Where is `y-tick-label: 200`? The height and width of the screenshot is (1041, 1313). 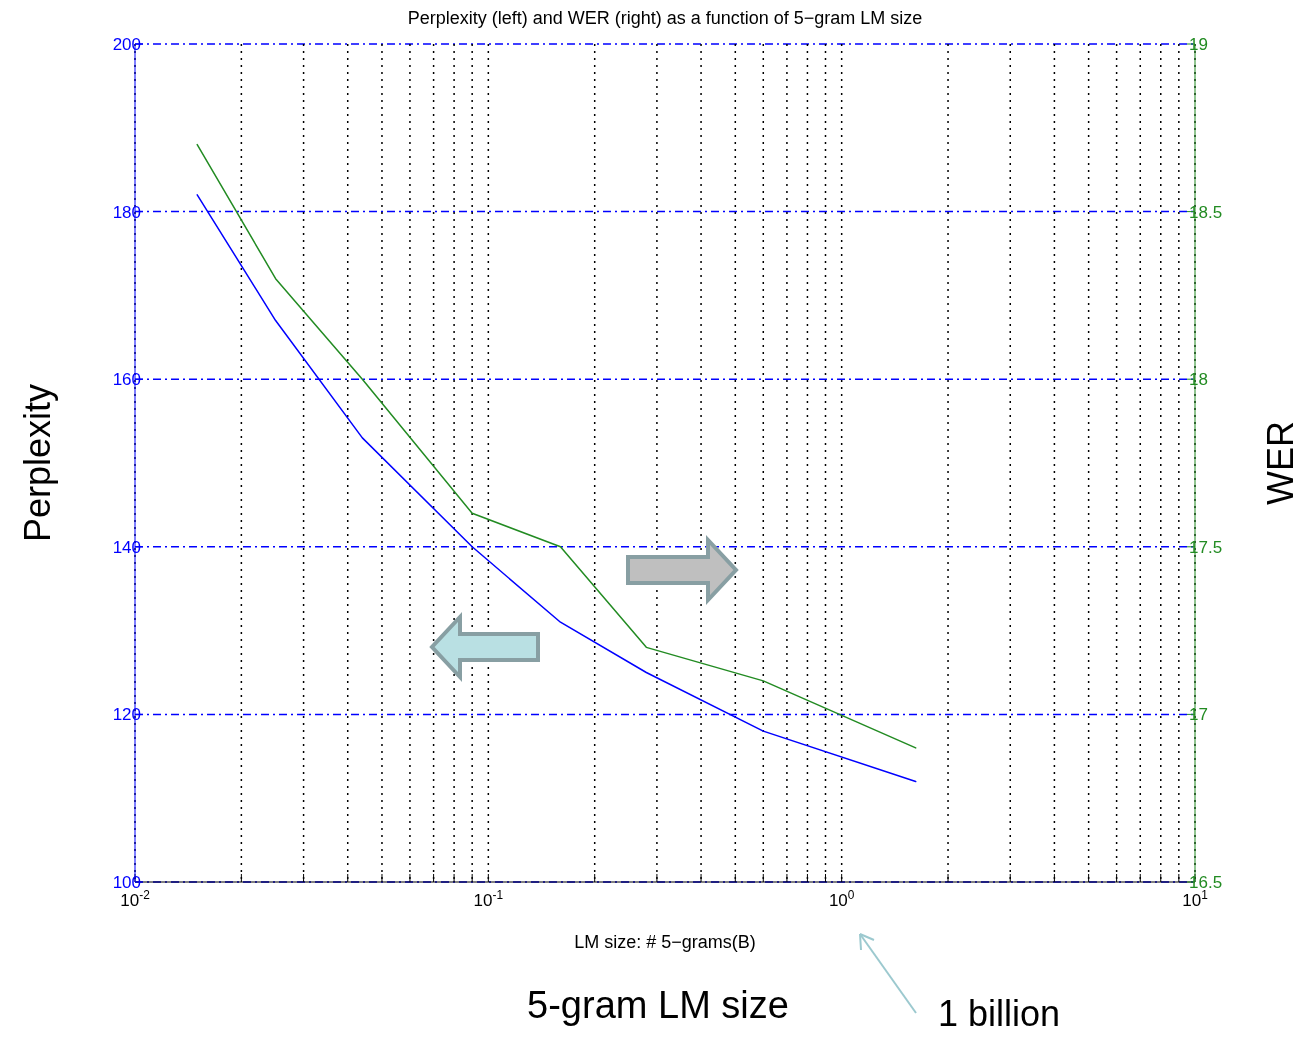 y-tick-label: 200 is located at coordinates (126, 45).